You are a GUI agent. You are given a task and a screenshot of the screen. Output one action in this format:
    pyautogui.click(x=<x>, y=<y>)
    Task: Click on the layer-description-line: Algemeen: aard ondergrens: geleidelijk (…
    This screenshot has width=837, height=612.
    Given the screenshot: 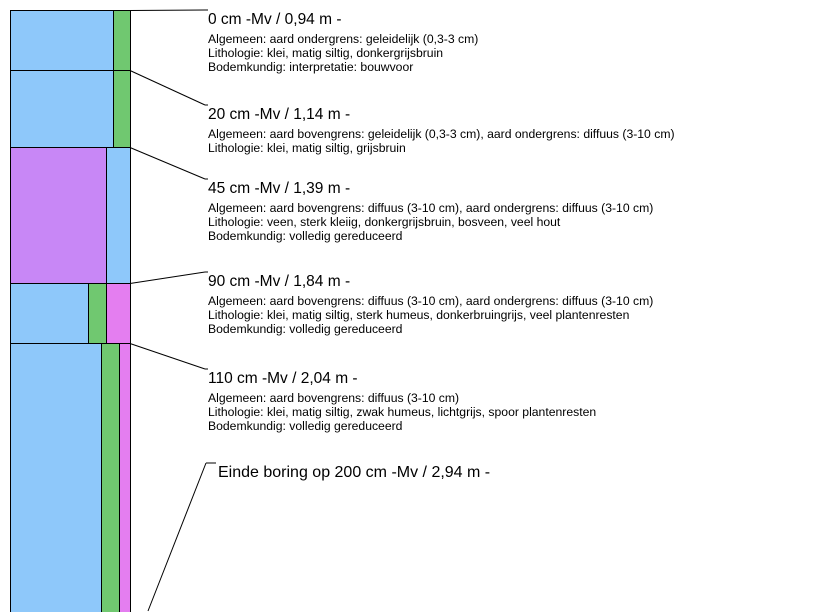 What is the action you would take?
    pyautogui.click(x=343, y=39)
    